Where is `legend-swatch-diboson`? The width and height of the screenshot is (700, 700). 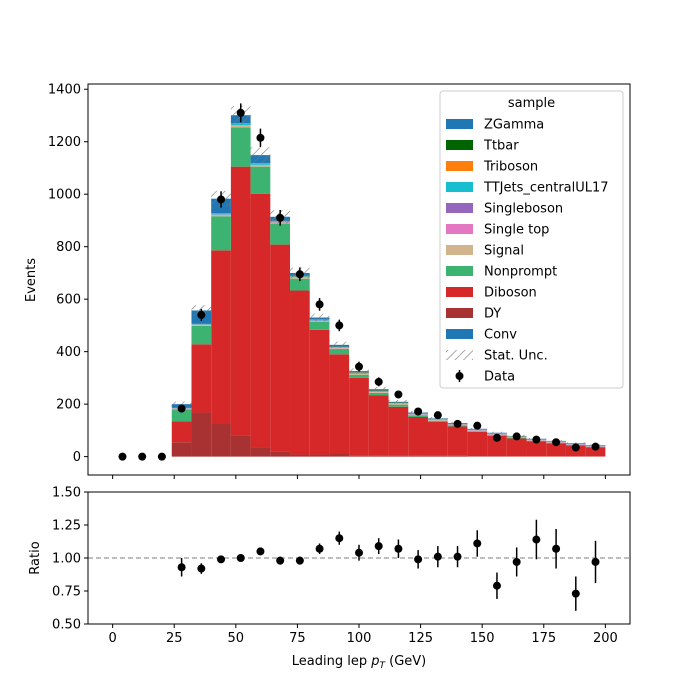
legend-swatch-diboson is located at coordinates (459, 292).